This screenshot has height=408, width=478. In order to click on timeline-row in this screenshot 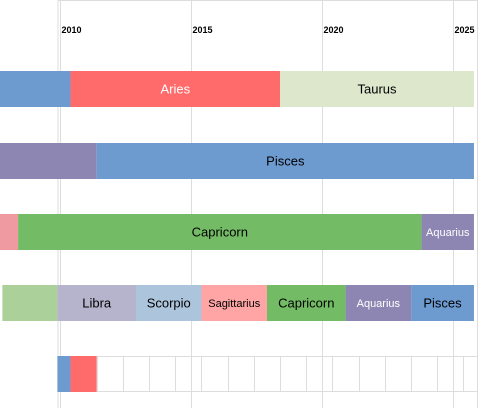, I will do `click(77, 374)`.